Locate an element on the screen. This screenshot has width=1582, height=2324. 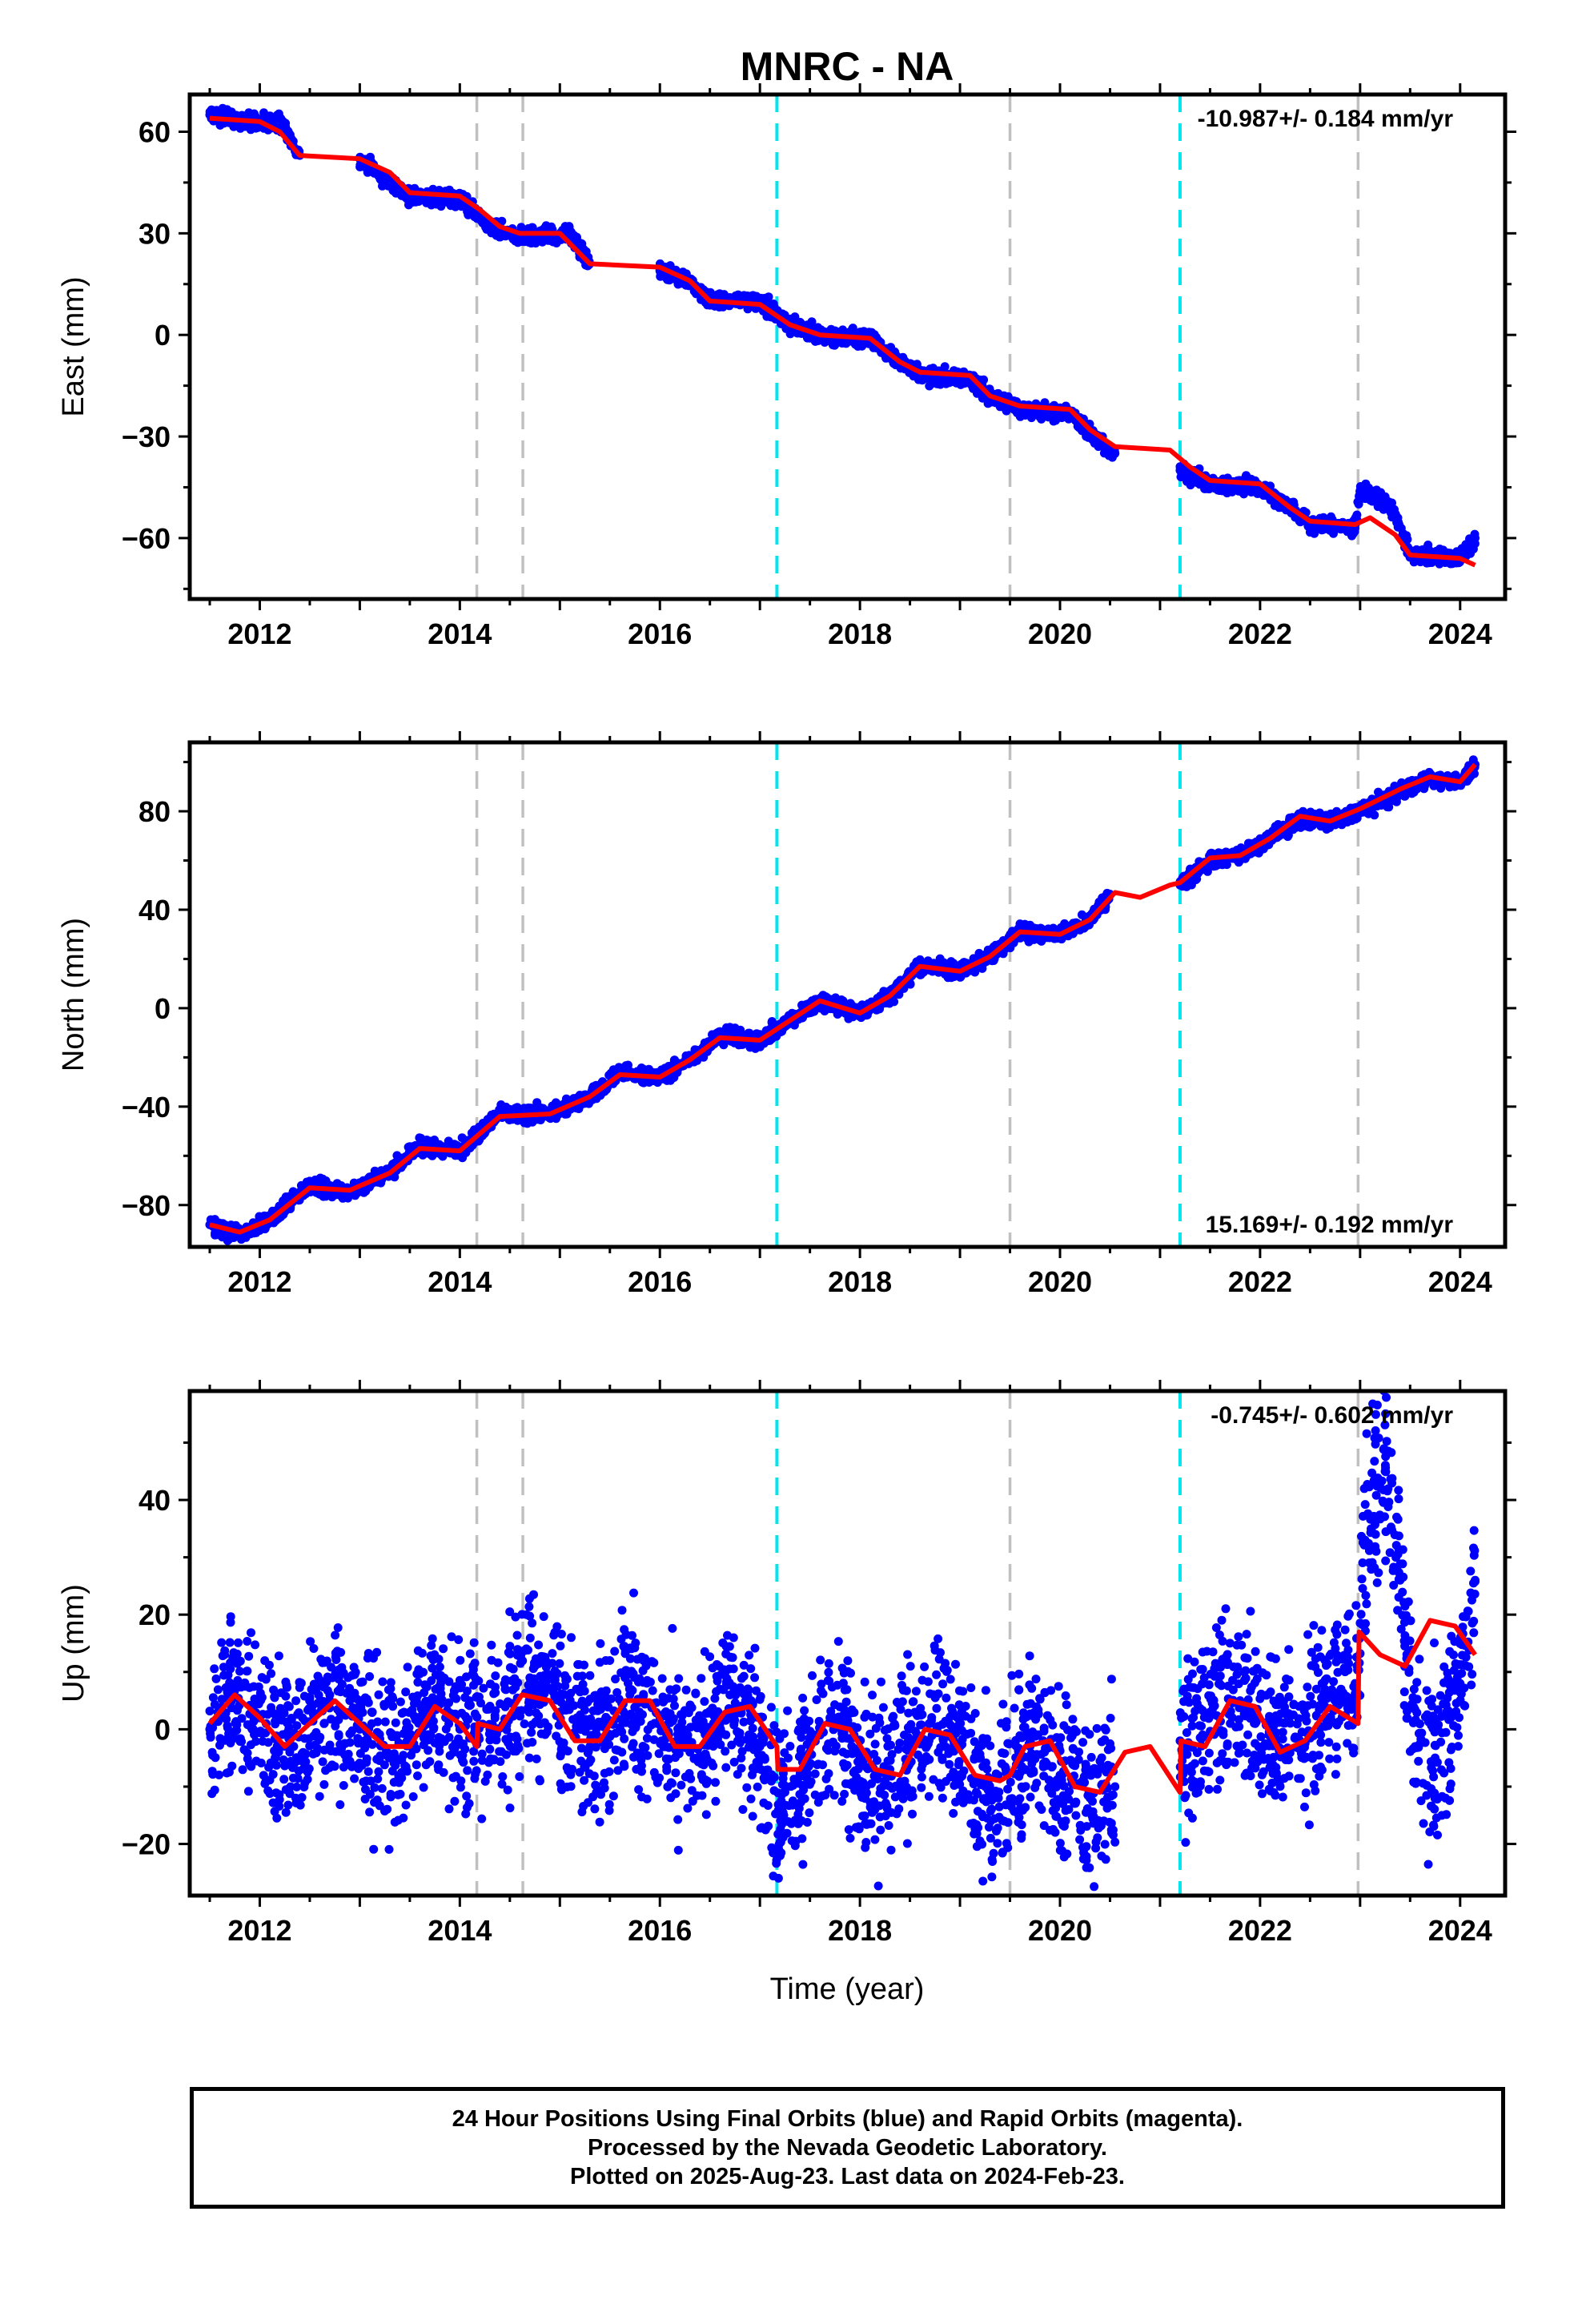
x-tick-label: 2022 is located at coordinates (1260, 633).